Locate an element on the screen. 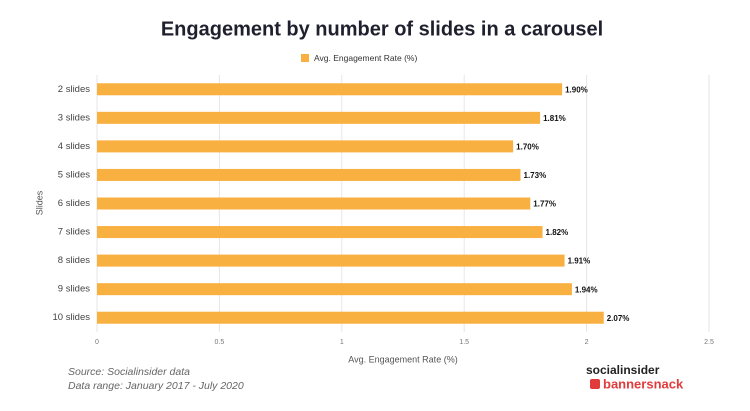 The width and height of the screenshot is (750, 411). value-label: 2.07% is located at coordinates (618, 318).